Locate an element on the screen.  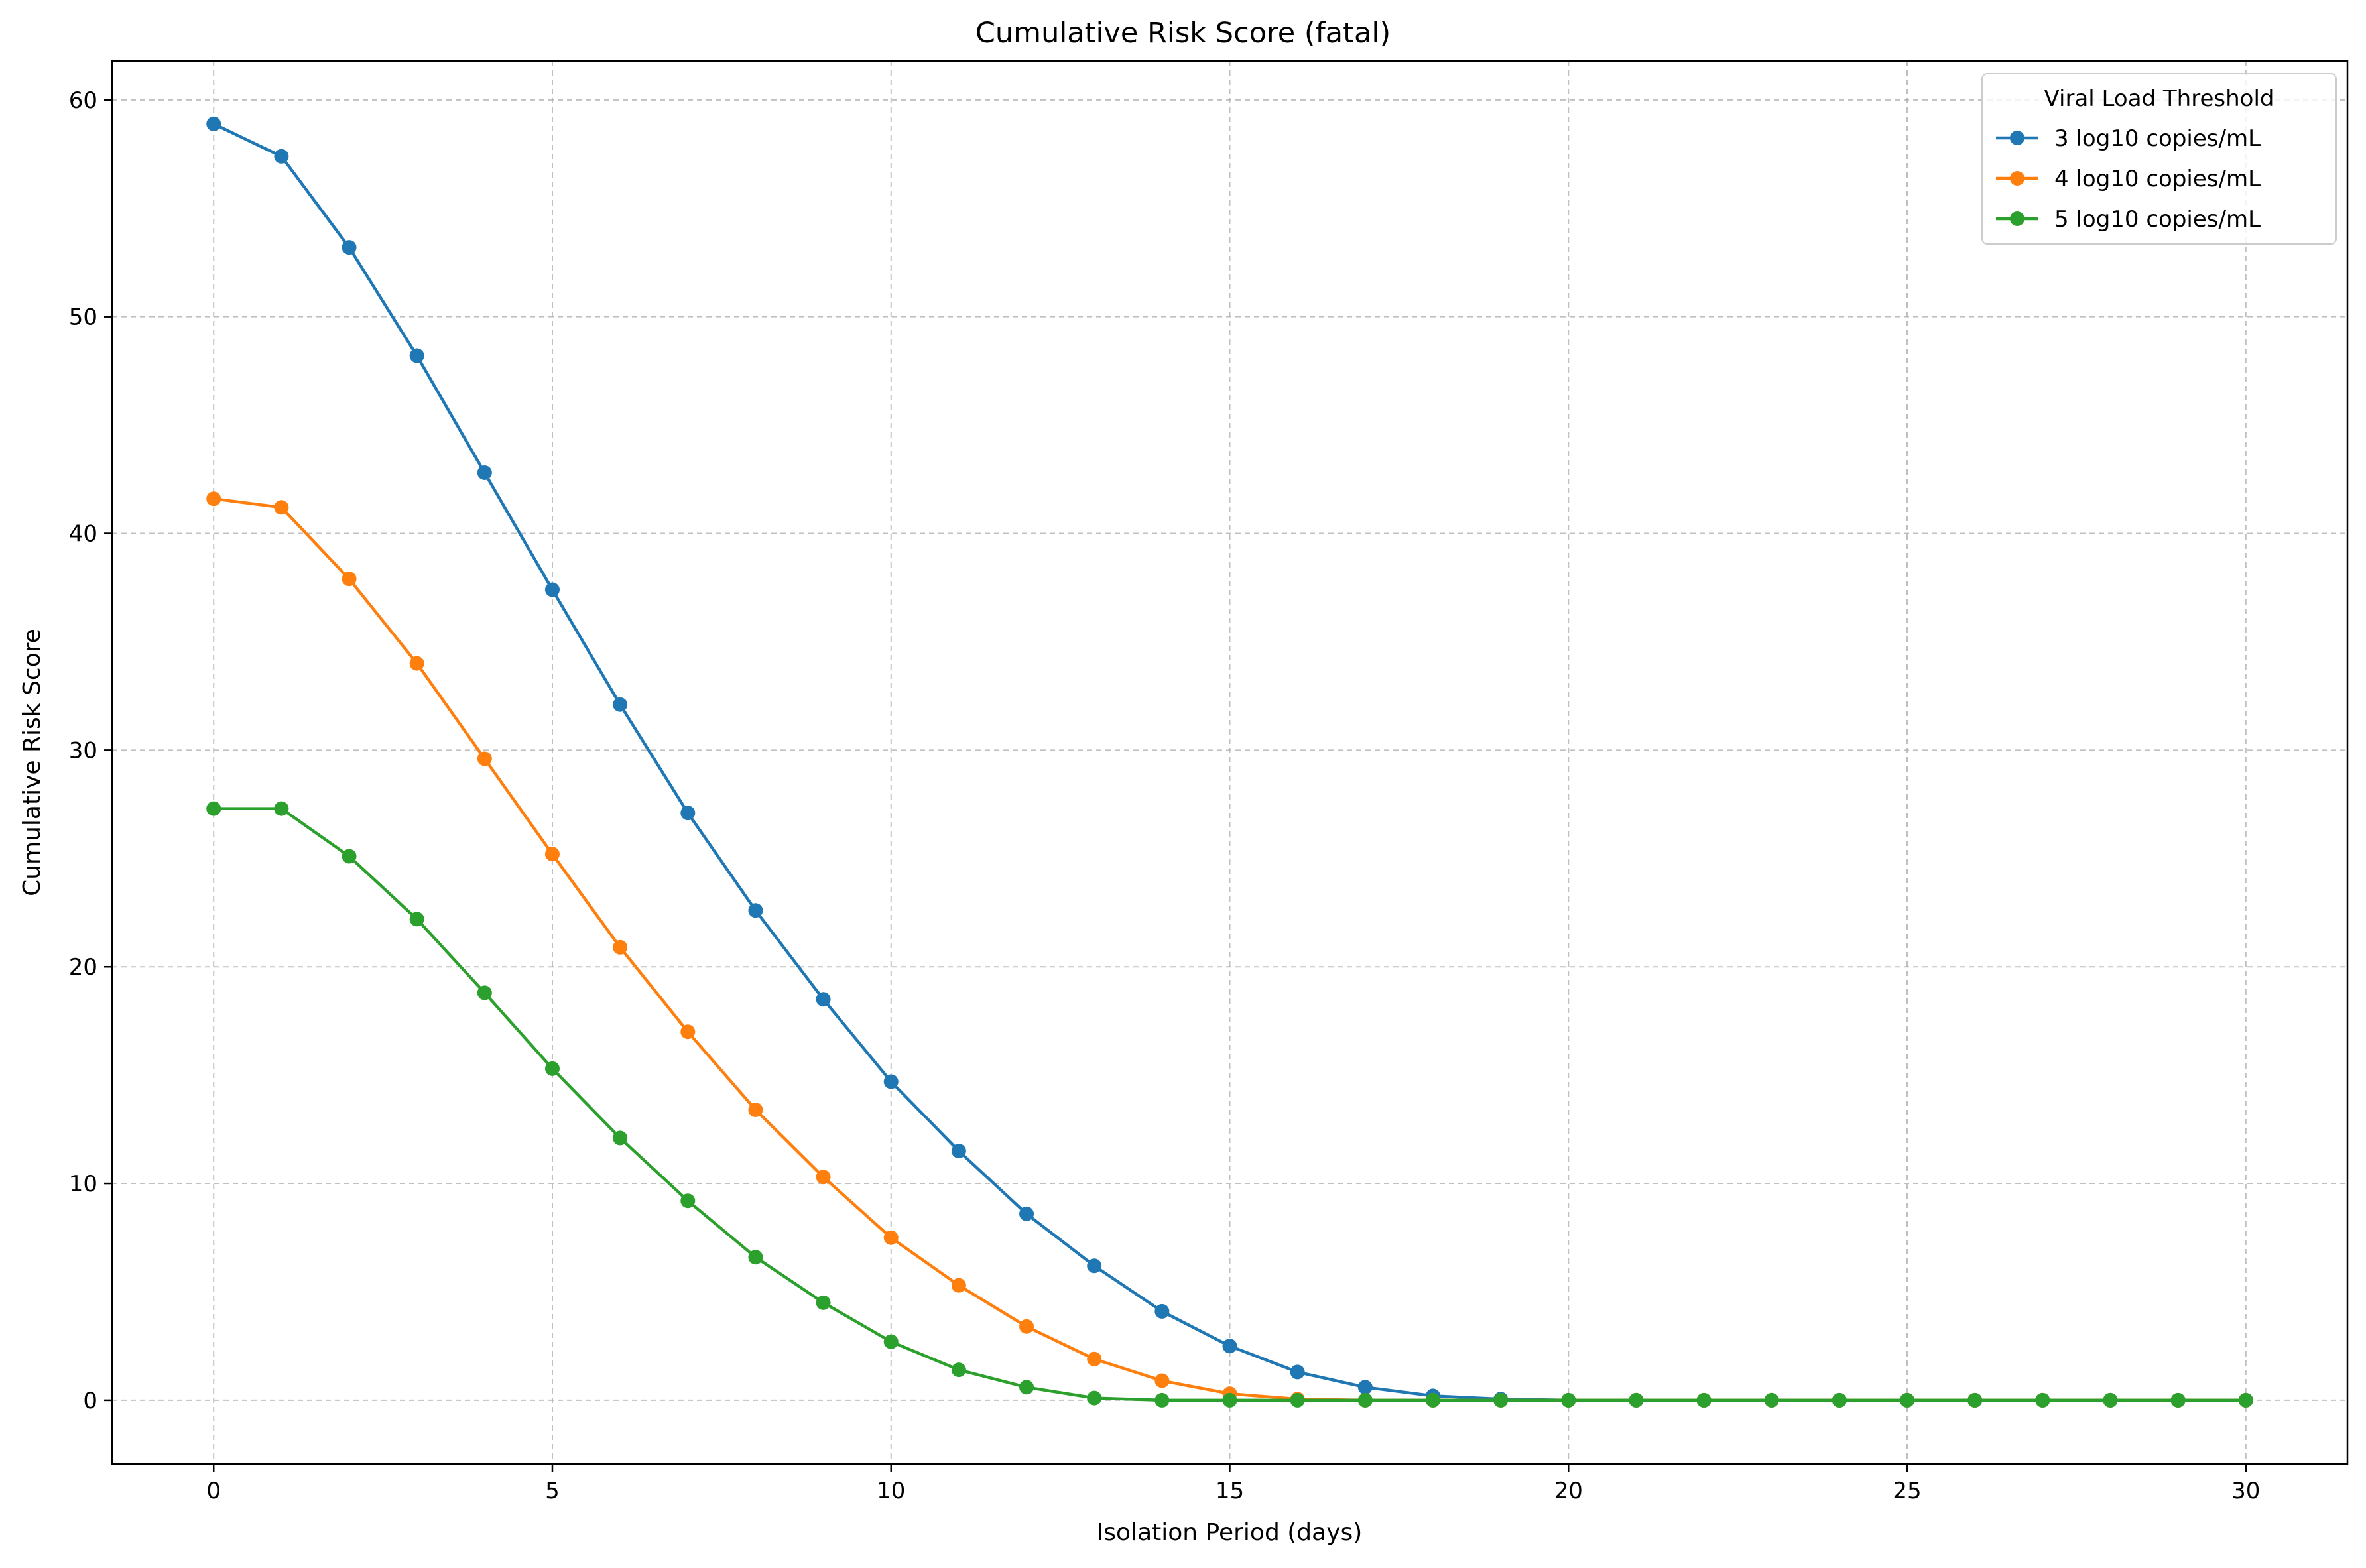
legend-entry: 4 log10 copies/mL is located at coordinates (2128, 179).